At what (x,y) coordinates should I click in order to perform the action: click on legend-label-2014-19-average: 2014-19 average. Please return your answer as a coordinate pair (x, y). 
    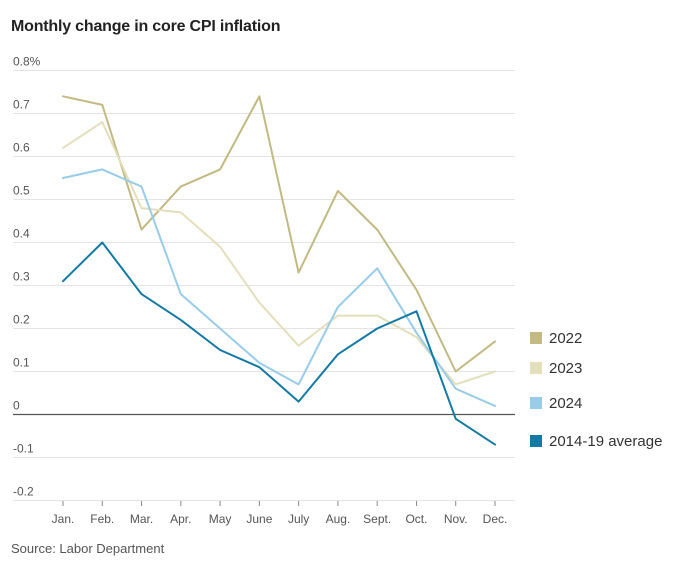
    Looking at the image, I should click on (605, 441).